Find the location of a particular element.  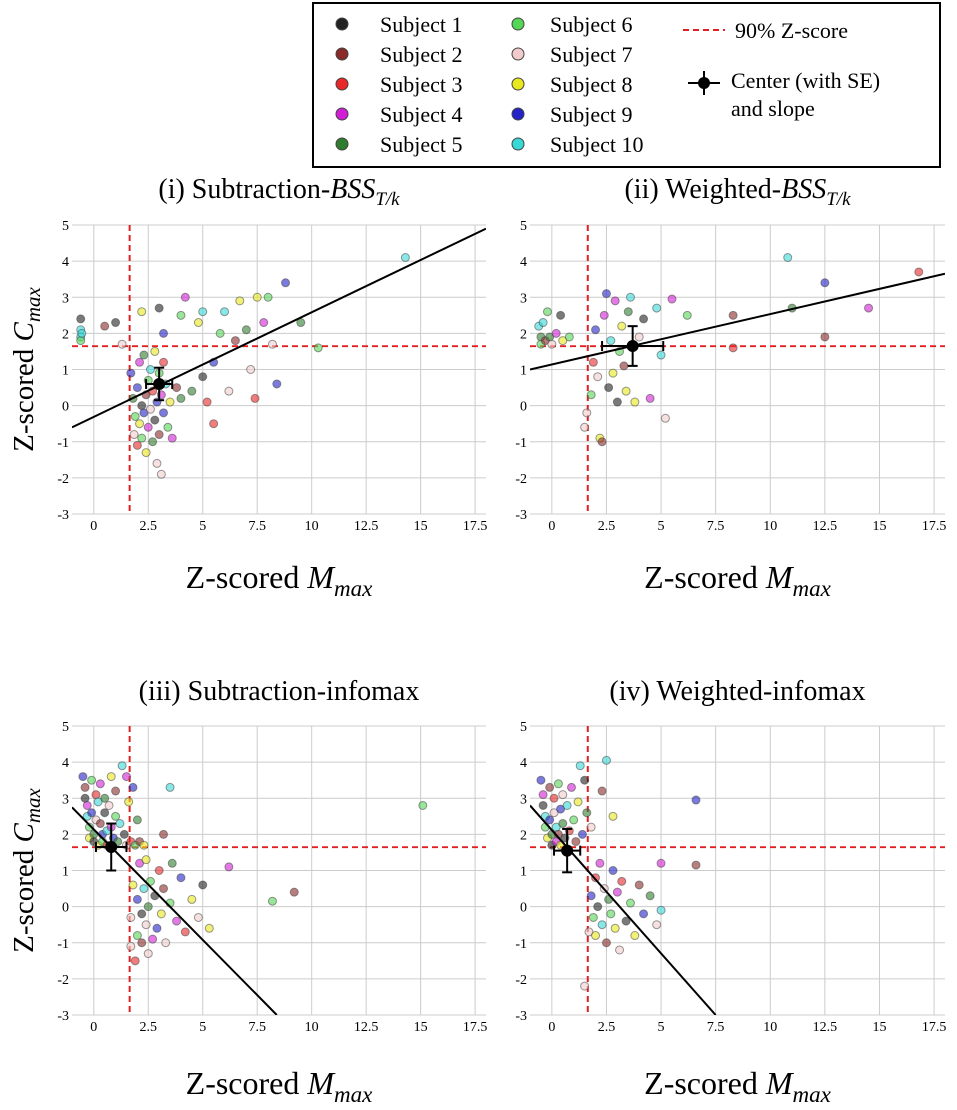

x-tick-label: 5 is located at coordinates (202, 1027).